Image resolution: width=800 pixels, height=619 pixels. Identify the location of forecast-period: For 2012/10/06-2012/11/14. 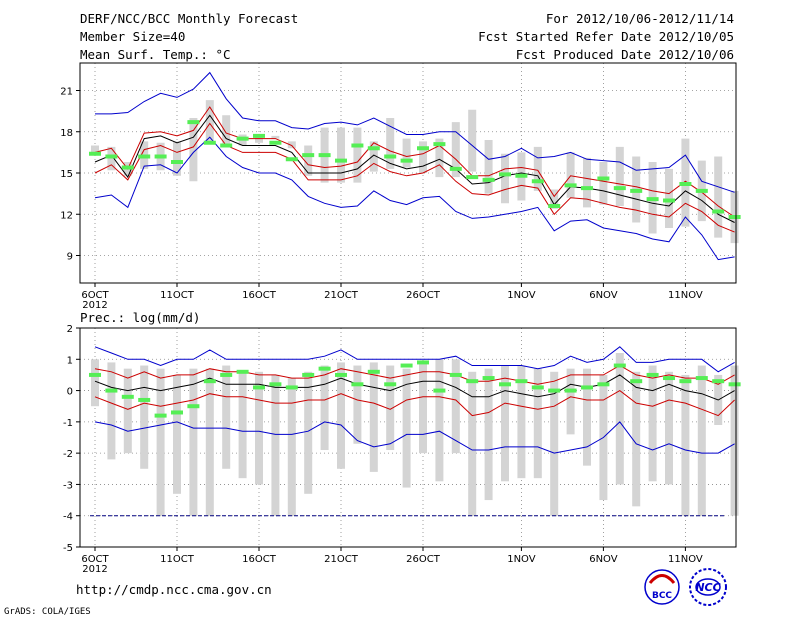
(639, 18).